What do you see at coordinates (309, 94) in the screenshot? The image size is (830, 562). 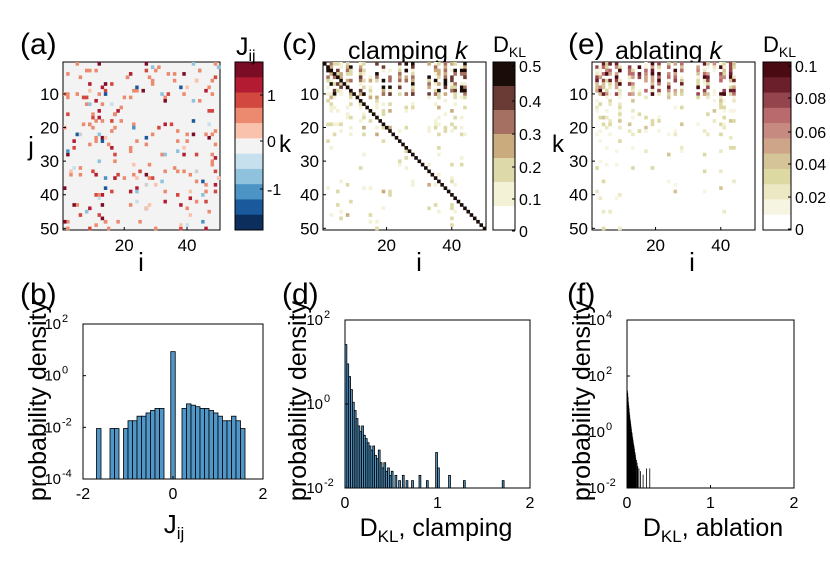 I see `y-tick-label: 10` at bounding box center [309, 94].